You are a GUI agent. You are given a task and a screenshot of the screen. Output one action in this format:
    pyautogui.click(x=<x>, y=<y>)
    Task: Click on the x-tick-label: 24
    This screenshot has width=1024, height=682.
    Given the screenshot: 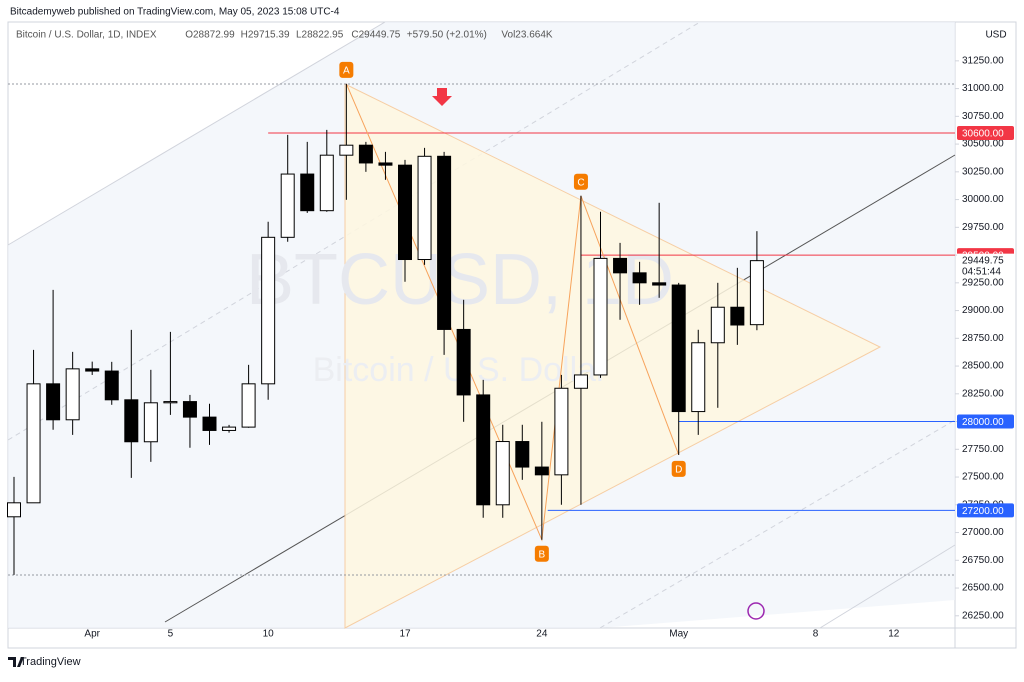 What is the action you would take?
    pyautogui.click(x=542, y=634)
    